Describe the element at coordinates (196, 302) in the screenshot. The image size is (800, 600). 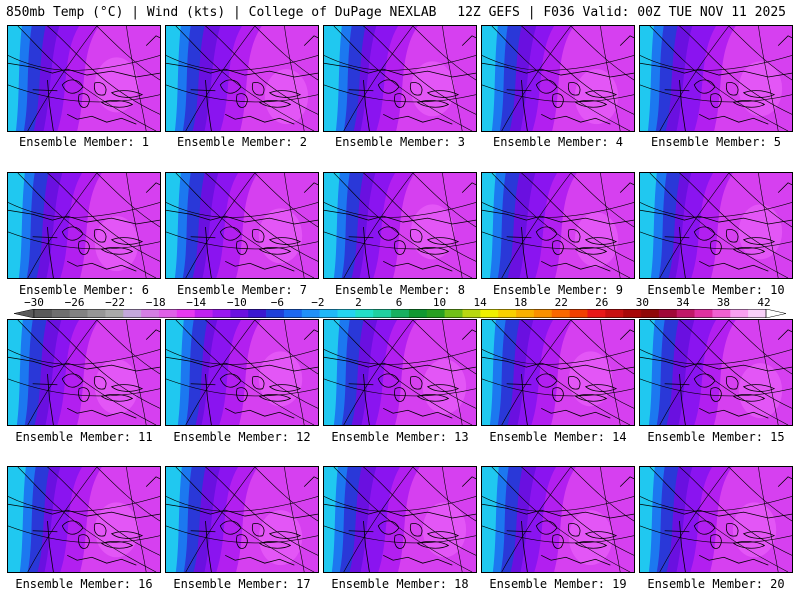
I see `colorbar-tick-label: −14` at that location.